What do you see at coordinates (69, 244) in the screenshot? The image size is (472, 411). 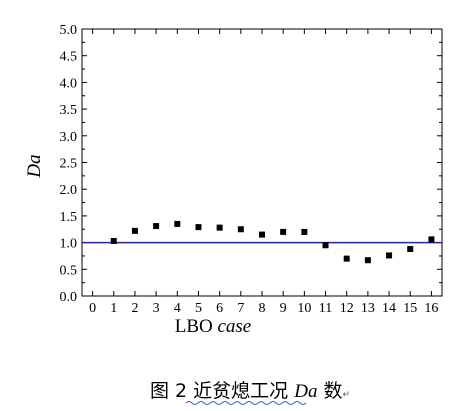 I see `y-tick-label: 1.0` at bounding box center [69, 244].